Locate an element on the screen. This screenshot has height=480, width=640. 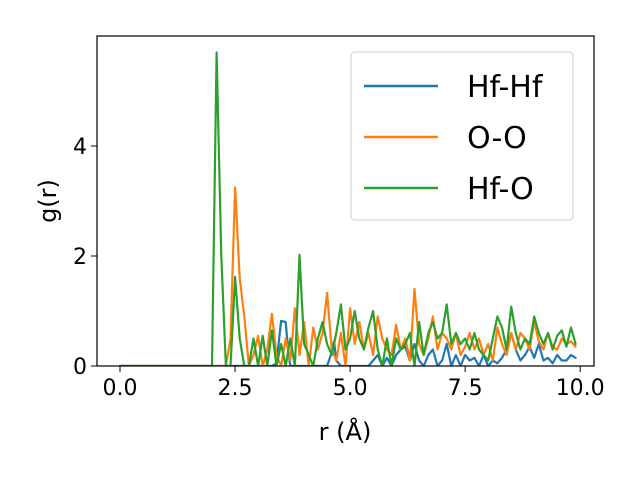
y-tick-label: 0 is located at coordinates (80, 367).